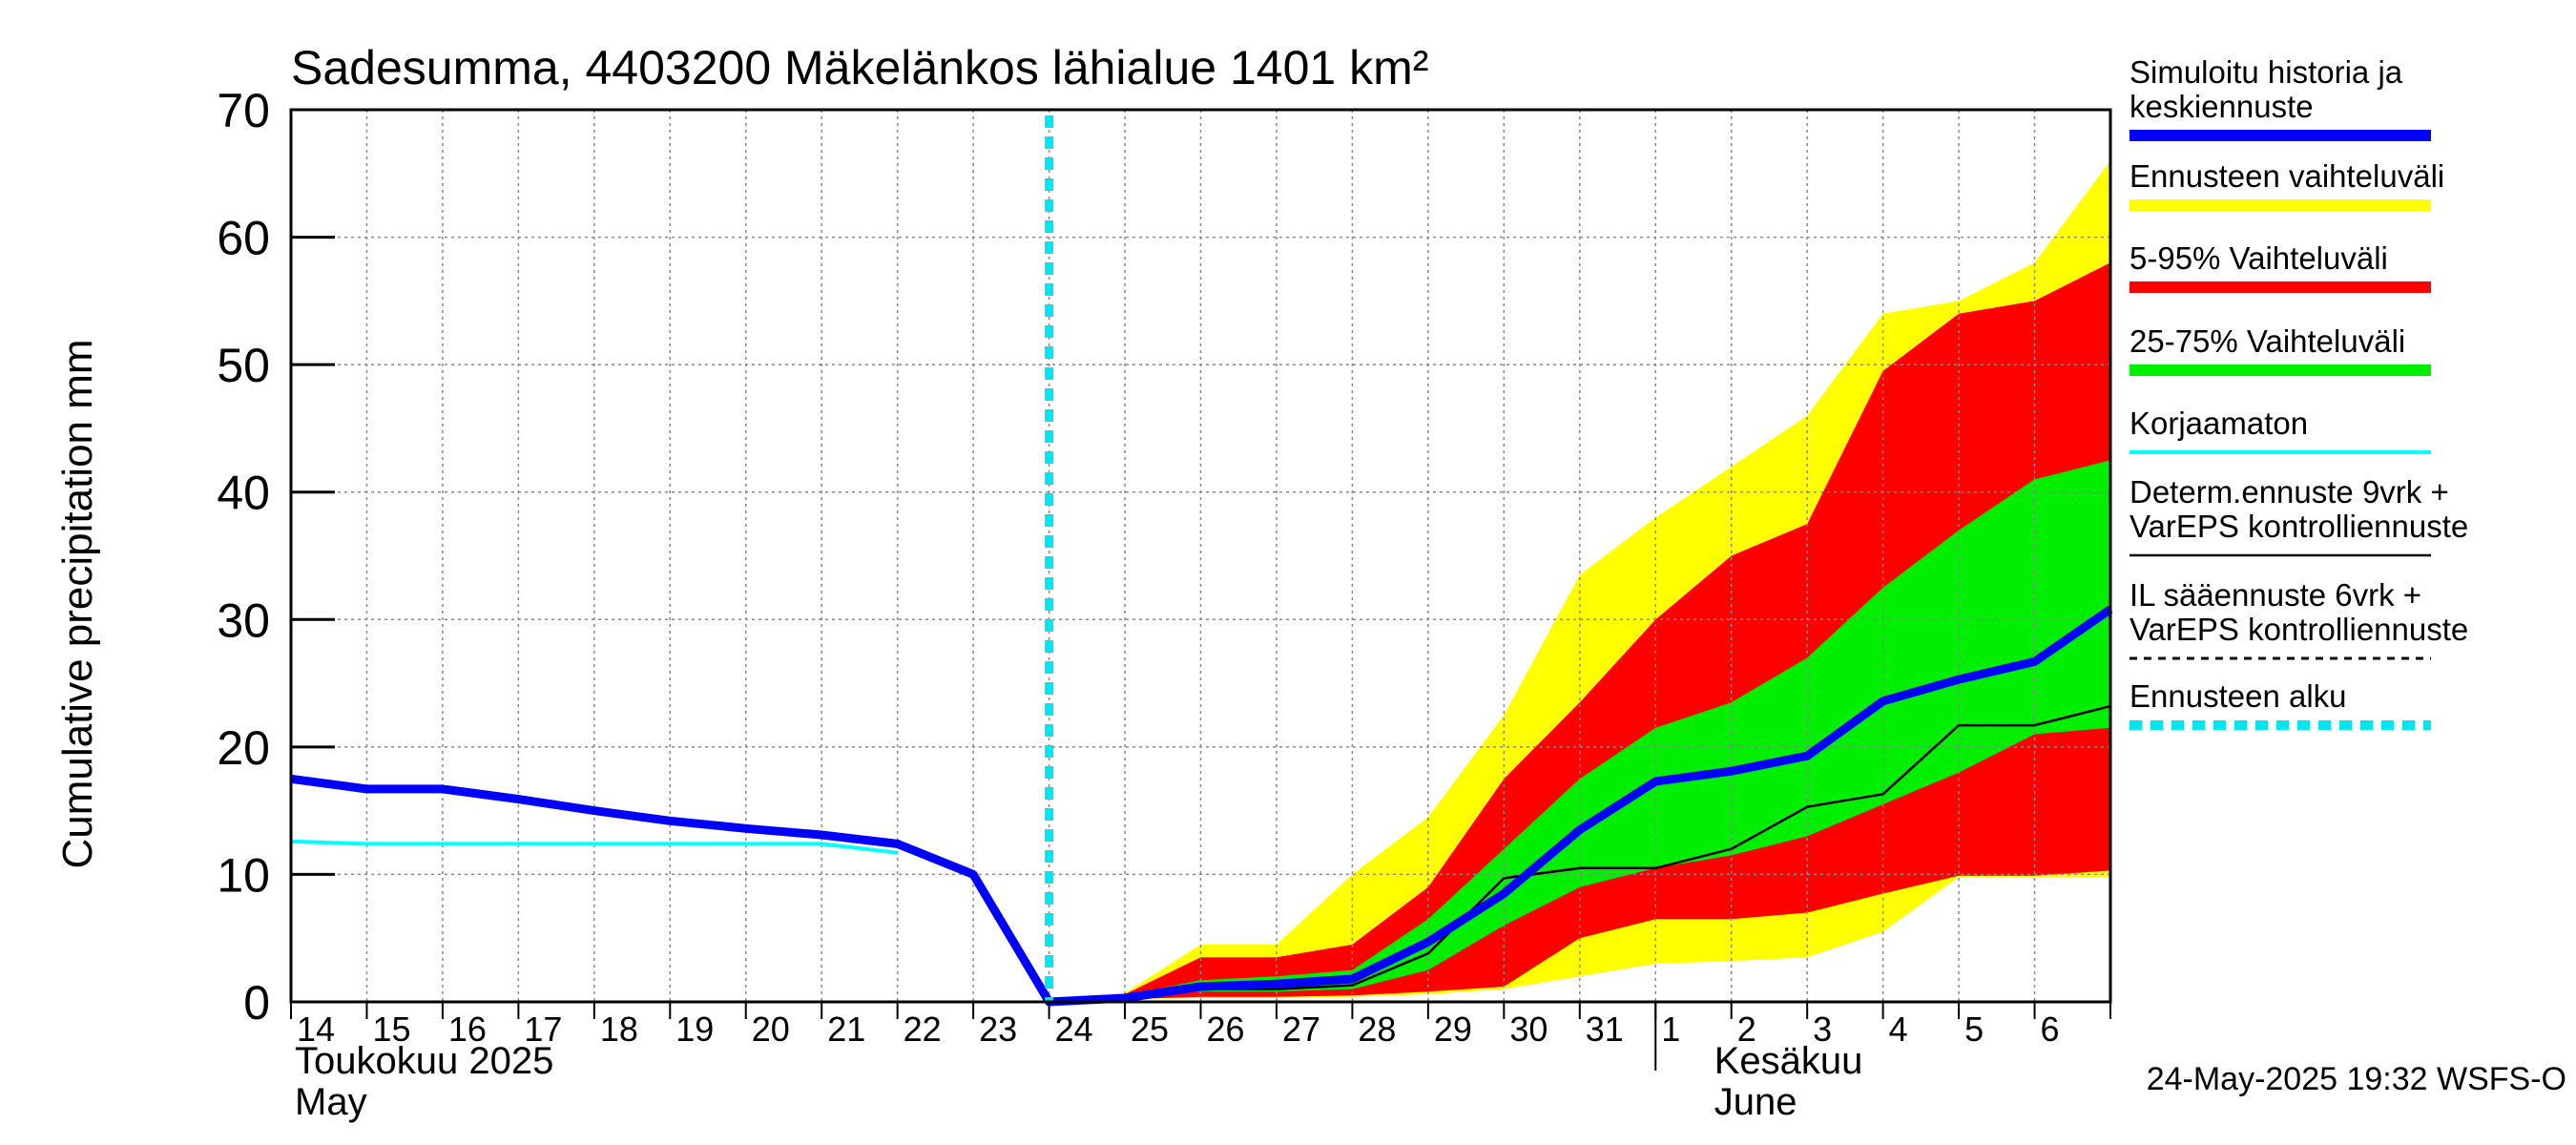  I want to click on y-tick-label: 50, so click(243, 365).